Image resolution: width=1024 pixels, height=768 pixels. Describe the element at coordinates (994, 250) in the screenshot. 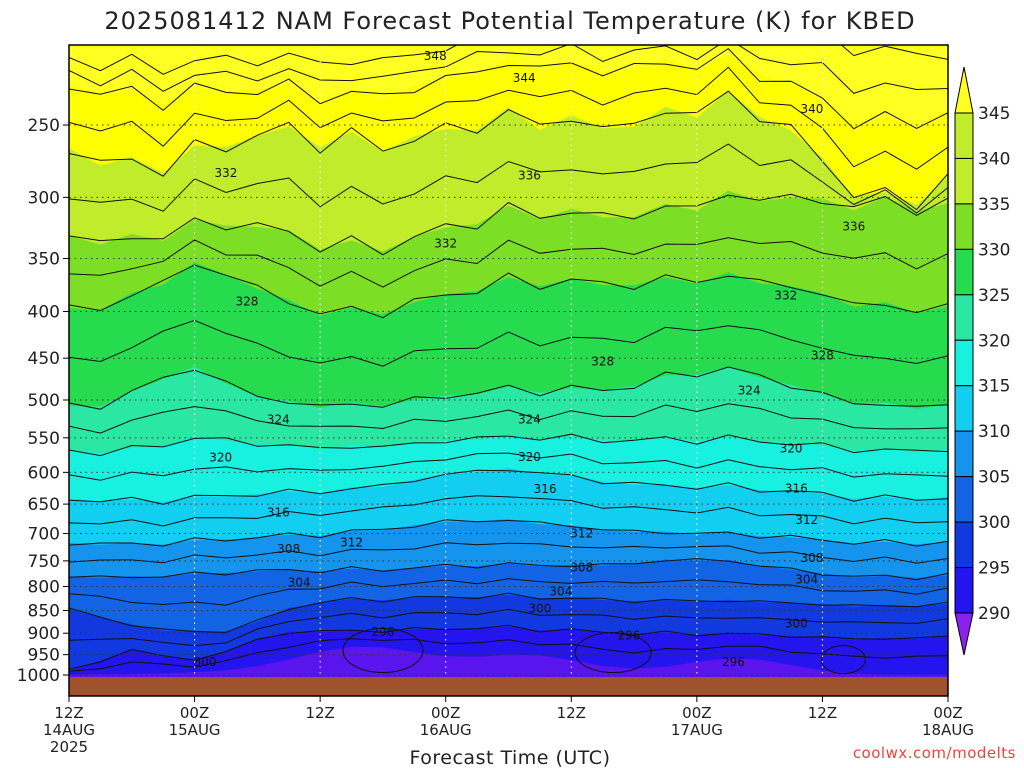

I see `colorbar-tick-label: 330` at that location.